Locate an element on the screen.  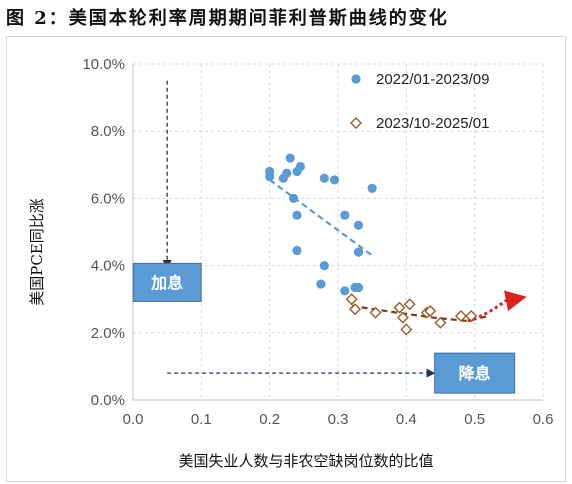
legend-label-series-1: 2022/01-2023/09 is located at coordinates (432, 79).